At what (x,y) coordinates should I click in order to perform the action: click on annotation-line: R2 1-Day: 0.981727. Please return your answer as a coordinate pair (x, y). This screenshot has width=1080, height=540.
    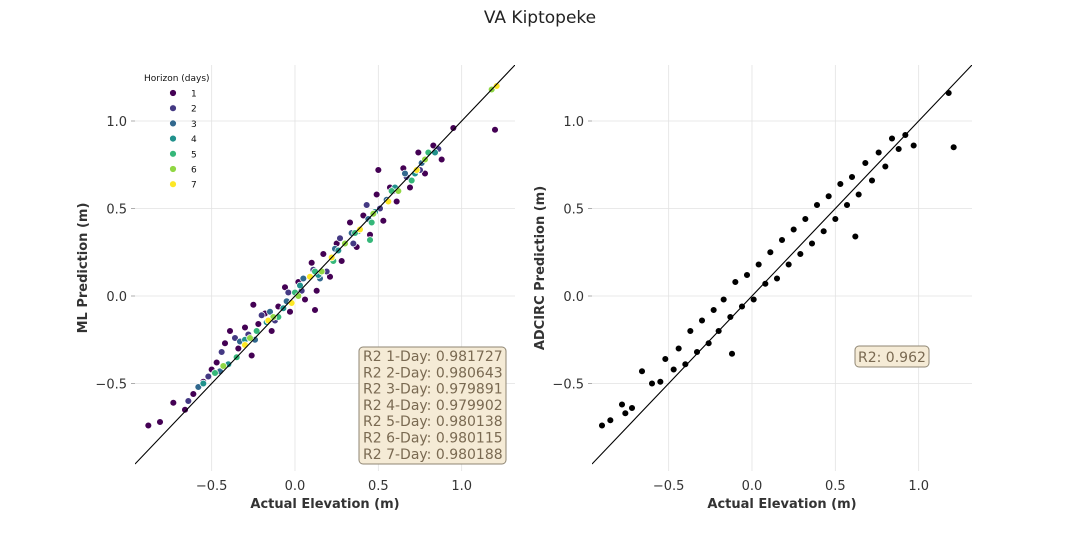
    Looking at the image, I should click on (433, 357).